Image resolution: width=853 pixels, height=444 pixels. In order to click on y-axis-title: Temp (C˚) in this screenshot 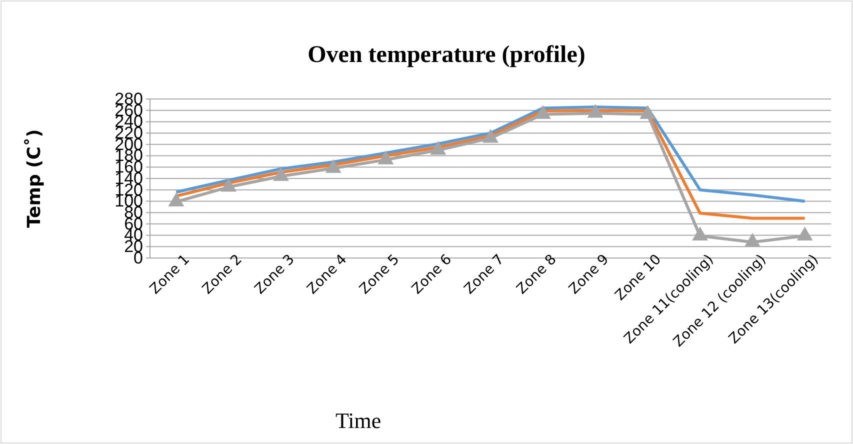, I will do `click(34, 178)`.